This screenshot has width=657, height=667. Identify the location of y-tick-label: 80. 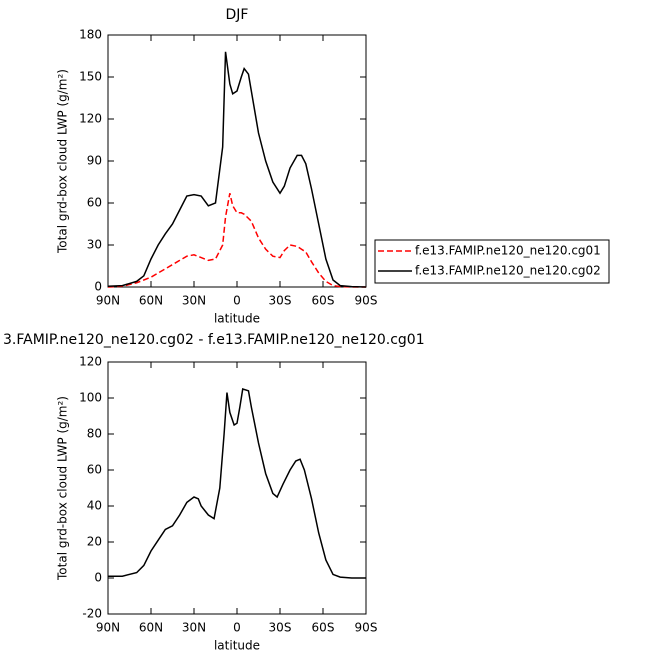
(94, 434).